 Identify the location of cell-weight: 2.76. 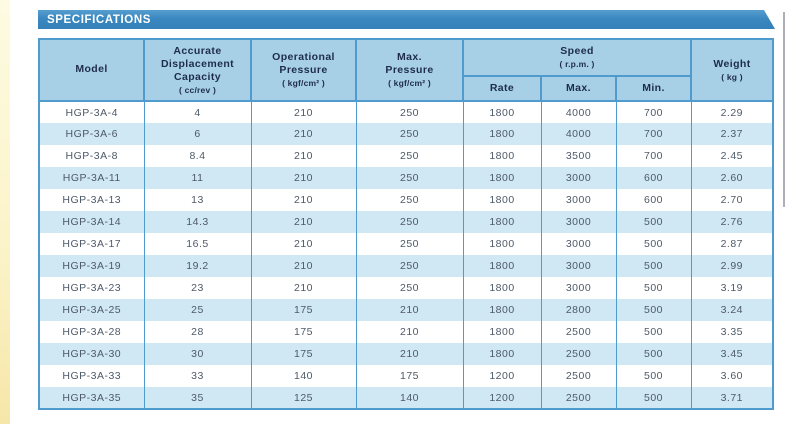
(732, 222).